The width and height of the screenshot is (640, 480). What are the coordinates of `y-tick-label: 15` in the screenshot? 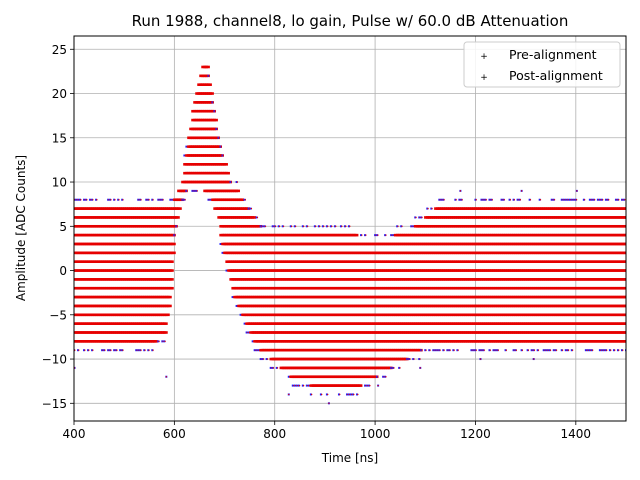 It's located at (59, 138).